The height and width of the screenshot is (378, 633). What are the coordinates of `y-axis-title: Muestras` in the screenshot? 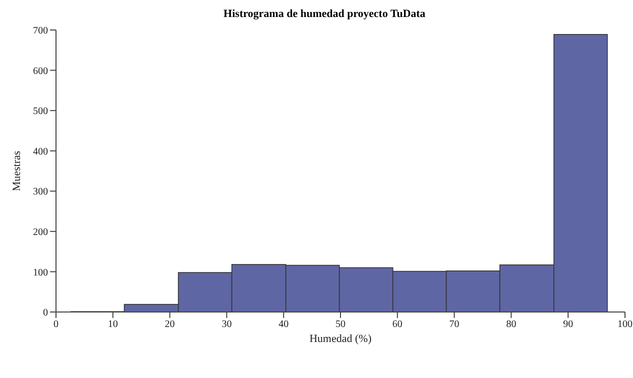 It's located at (16, 171).